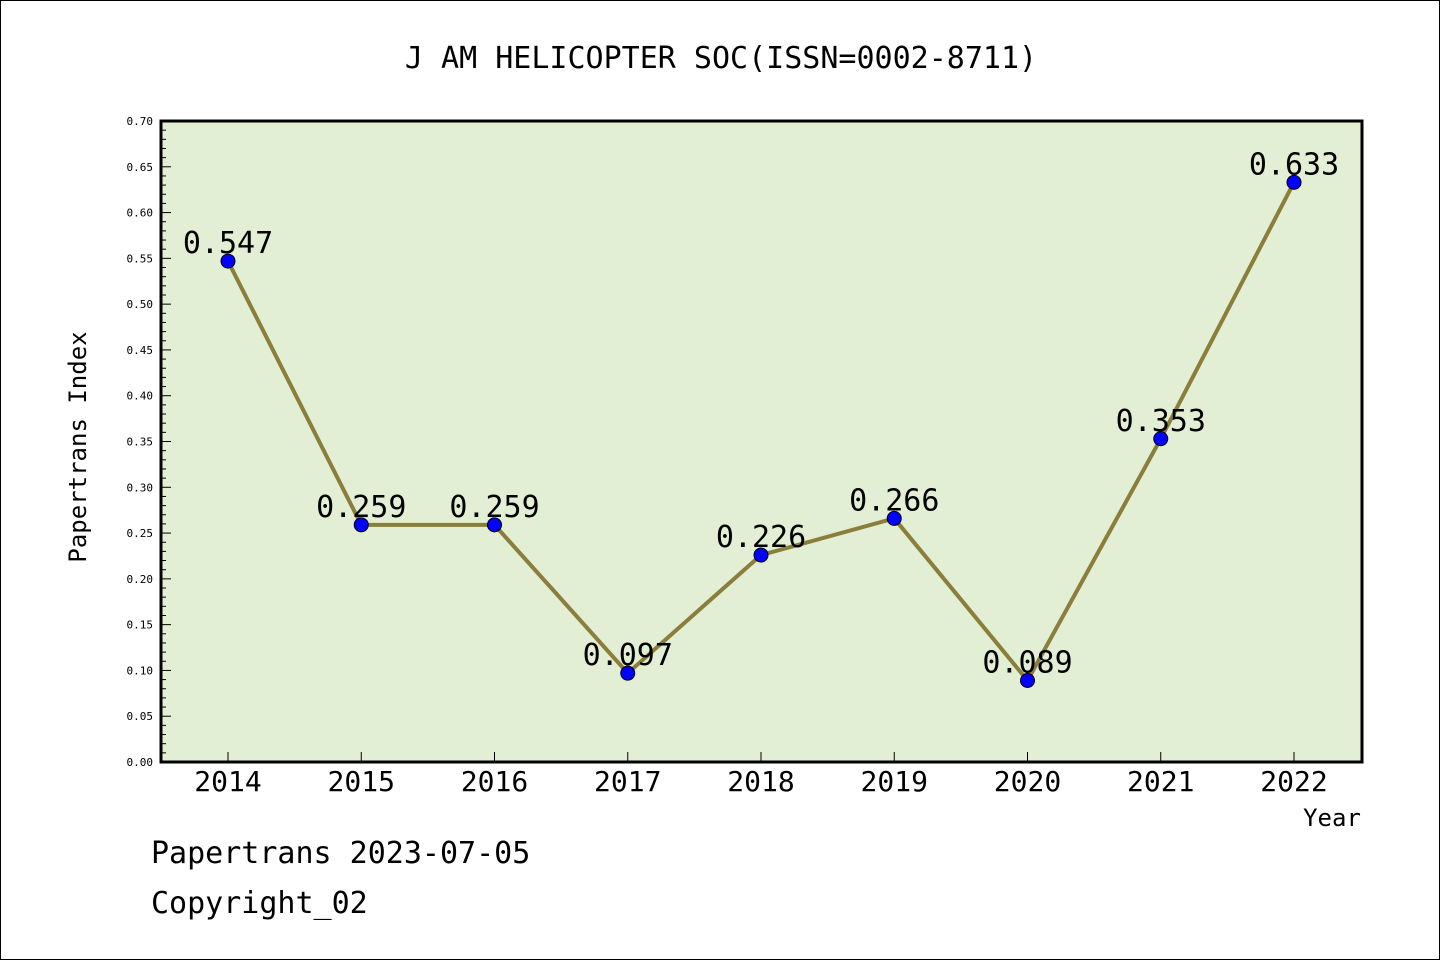  What do you see at coordinates (760, 781) in the screenshot?
I see `x-tick-label: 2018` at bounding box center [760, 781].